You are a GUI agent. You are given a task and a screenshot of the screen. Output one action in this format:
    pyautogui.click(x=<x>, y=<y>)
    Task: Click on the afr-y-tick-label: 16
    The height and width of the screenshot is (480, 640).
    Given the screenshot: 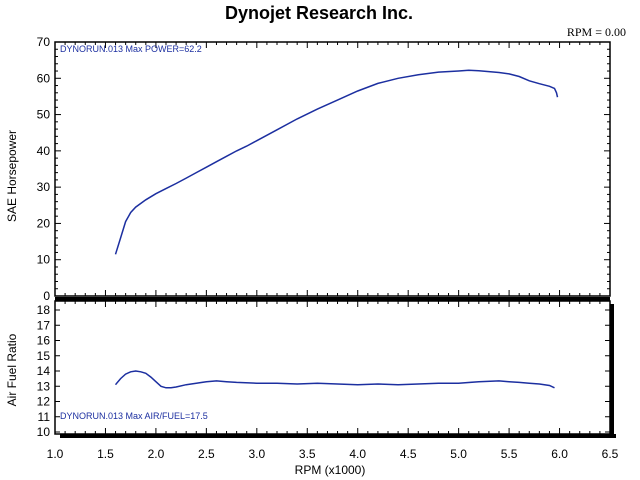 What is the action you would take?
    pyautogui.click(x=44, y=341)
    